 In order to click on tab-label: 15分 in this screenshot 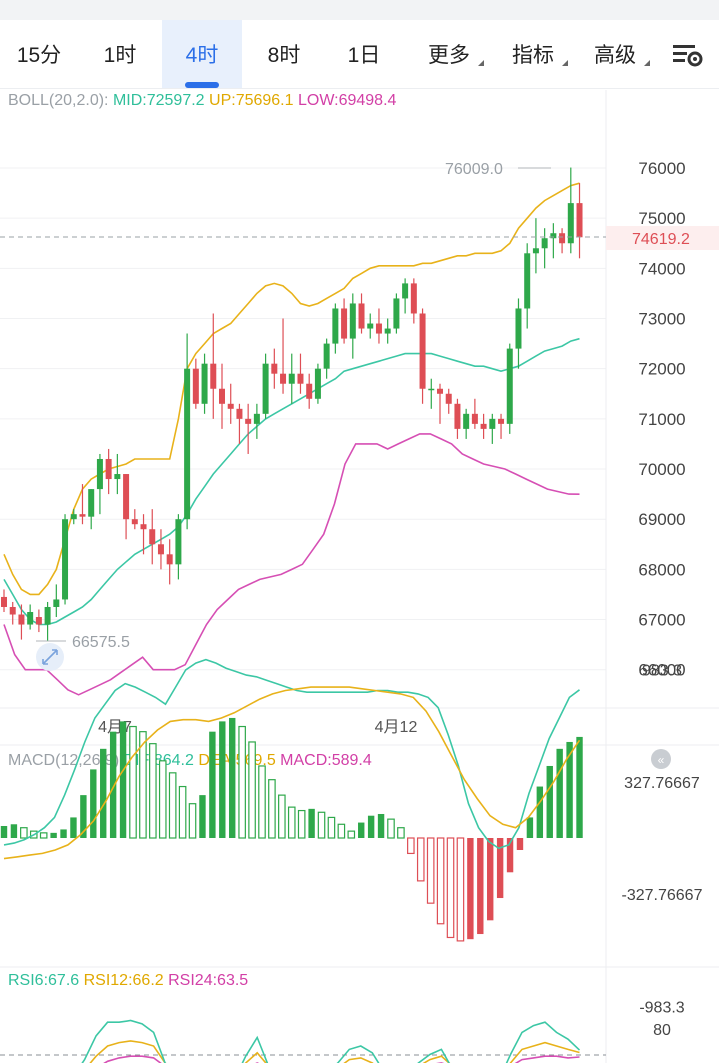, I will do `click(39, 55)`.